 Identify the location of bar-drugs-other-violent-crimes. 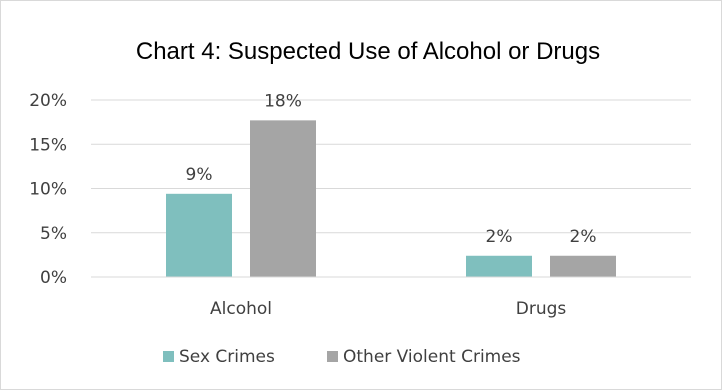
(583, 266).